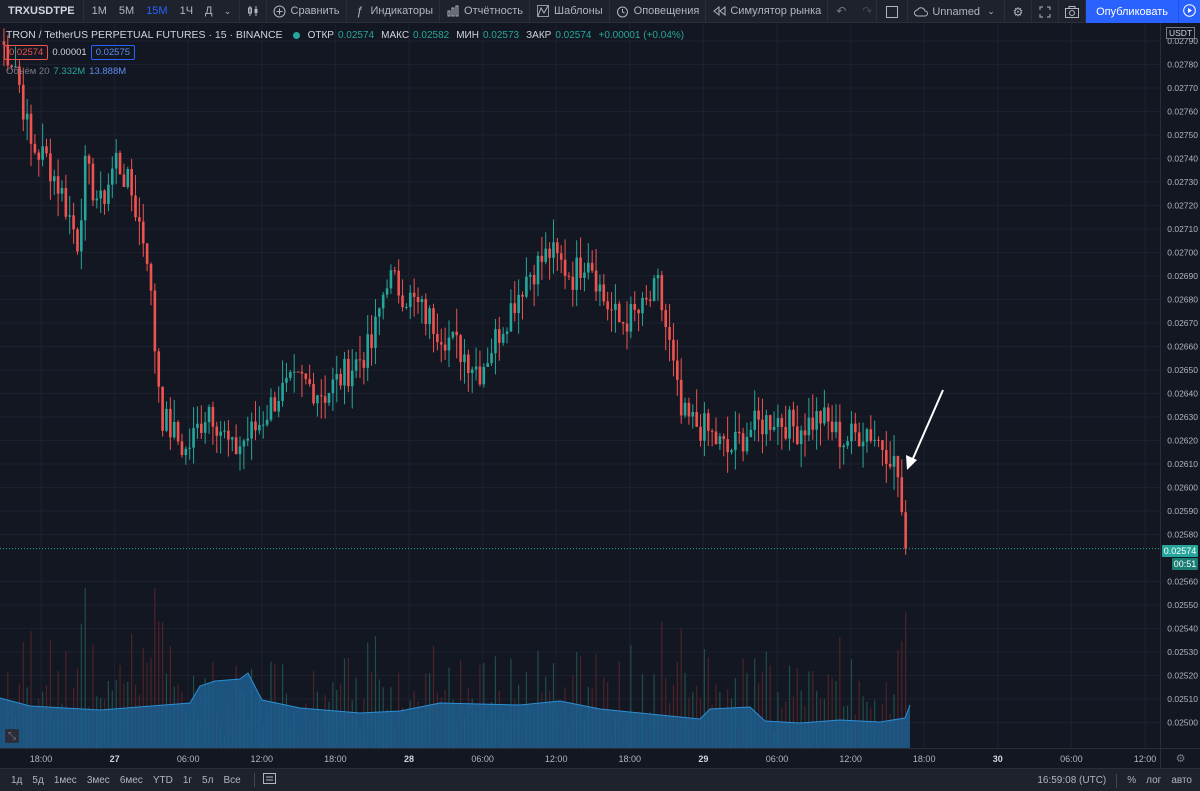 The width and height of the screenshot is (1200, 791). I want to click on price-tick-label: 0.02530, so click(1182, 652).